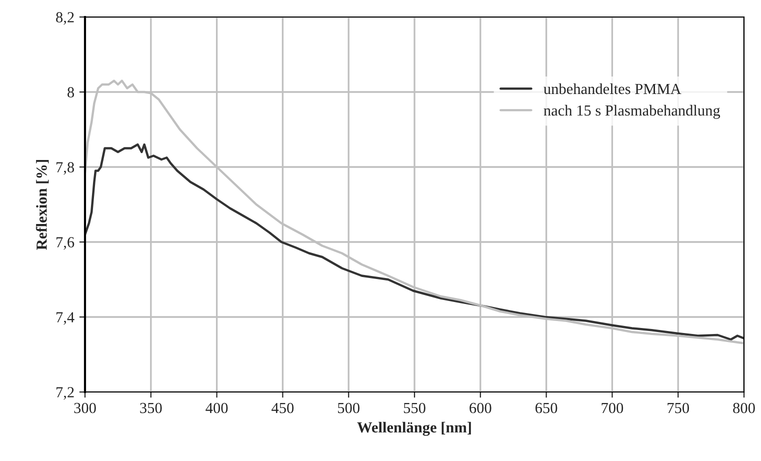 This screenshot has height=461, width=761. What do you see at coordinates (349, 408) in the screenshot?
I see `x-tick-label: 500` at bounding box center [349, 408].